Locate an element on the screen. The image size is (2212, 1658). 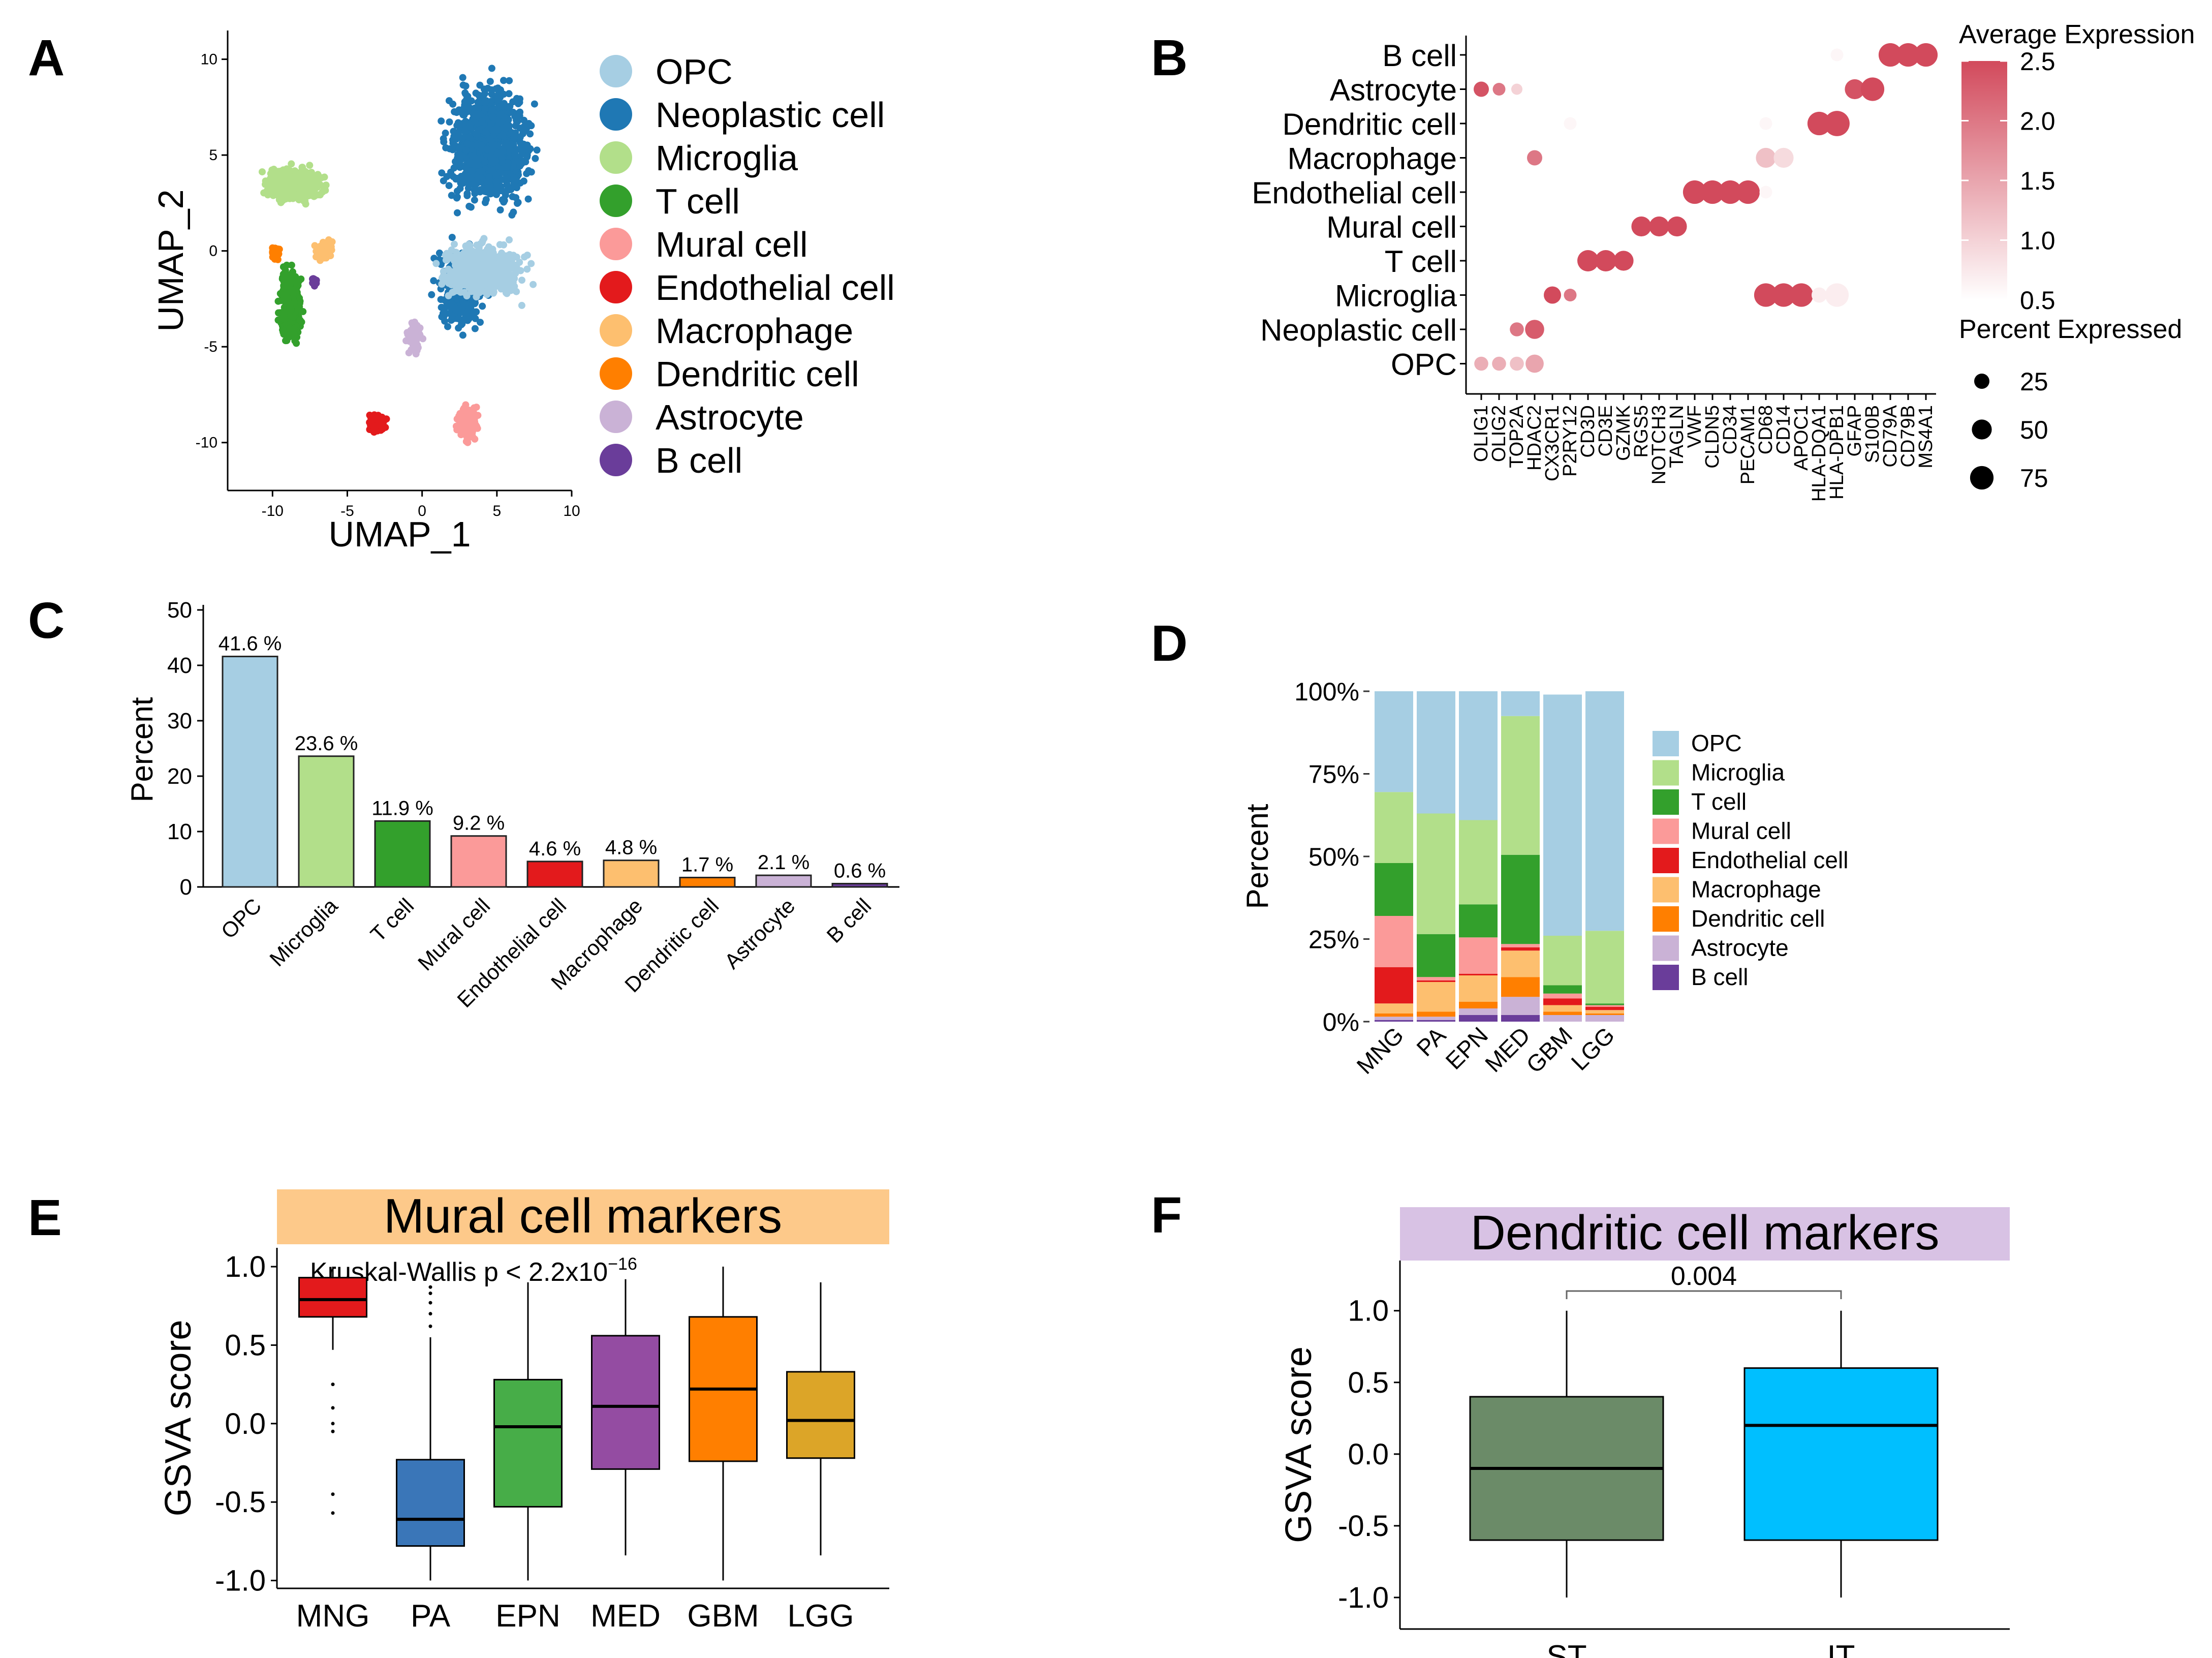
stacked-y-tick-label: 50% is located at coordinates (1333, 857).